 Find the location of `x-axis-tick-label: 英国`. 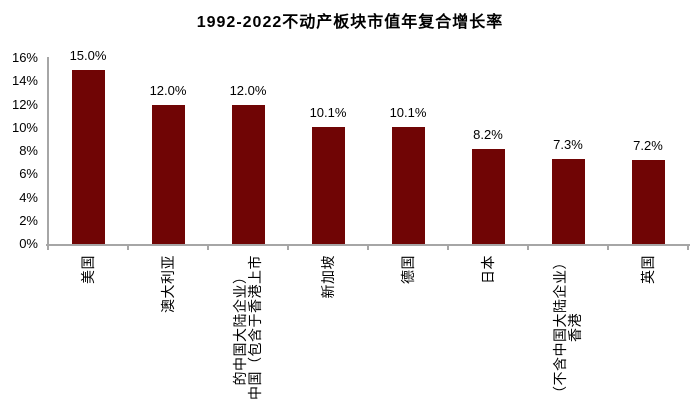

x-axis-tick-label: 英国 is located at coordinates (647, 269).